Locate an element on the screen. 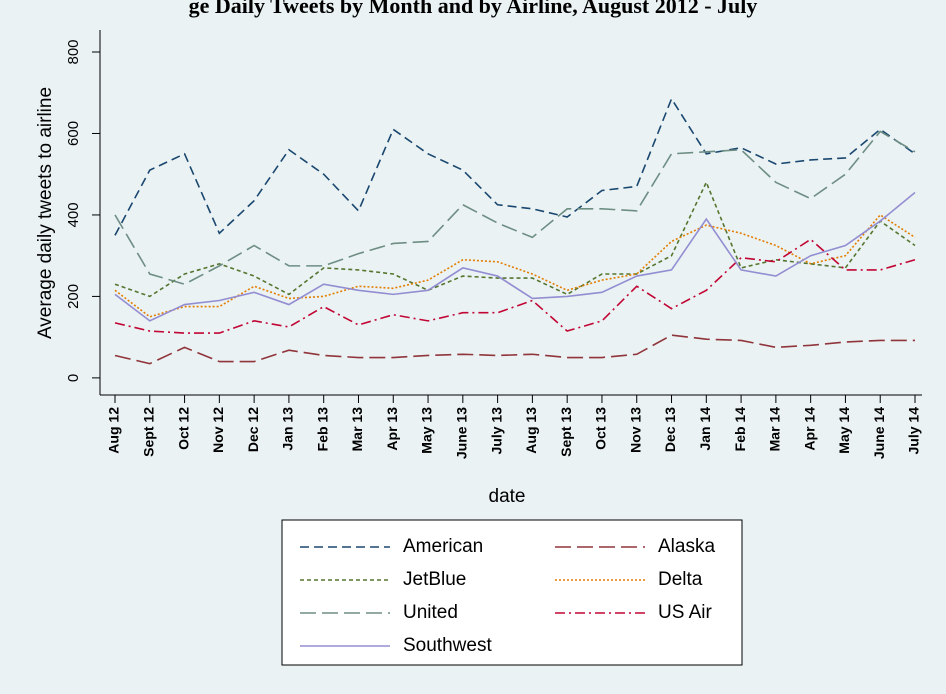  x-tick-label: July 13 is located at coordinates (496, 431).